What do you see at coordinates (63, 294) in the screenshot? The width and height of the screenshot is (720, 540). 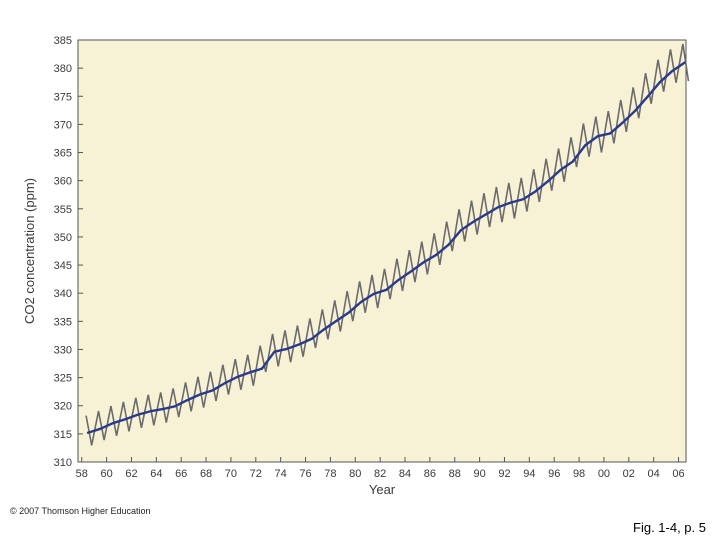 I see `y-tick-label: 340` at bounding box center [63, 294].